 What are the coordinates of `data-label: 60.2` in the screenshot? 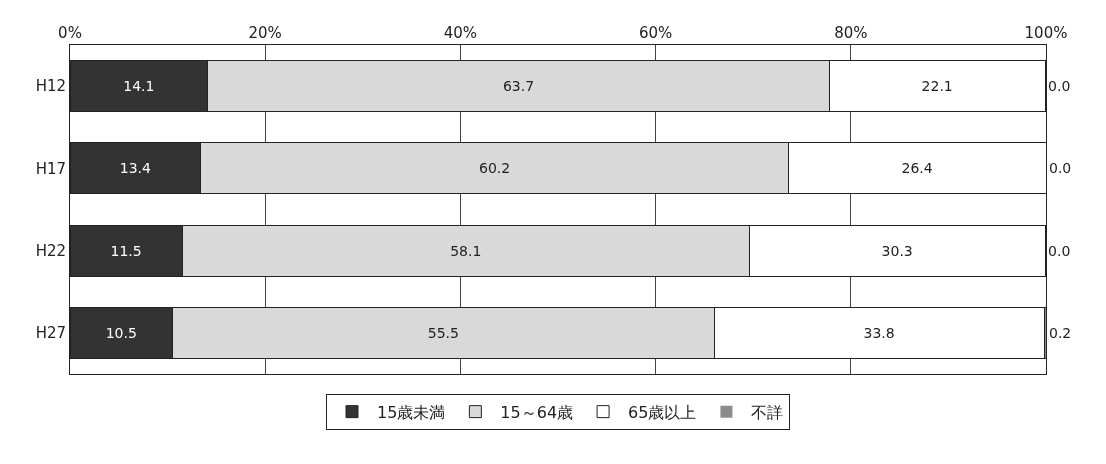 It's located at (494, 168).